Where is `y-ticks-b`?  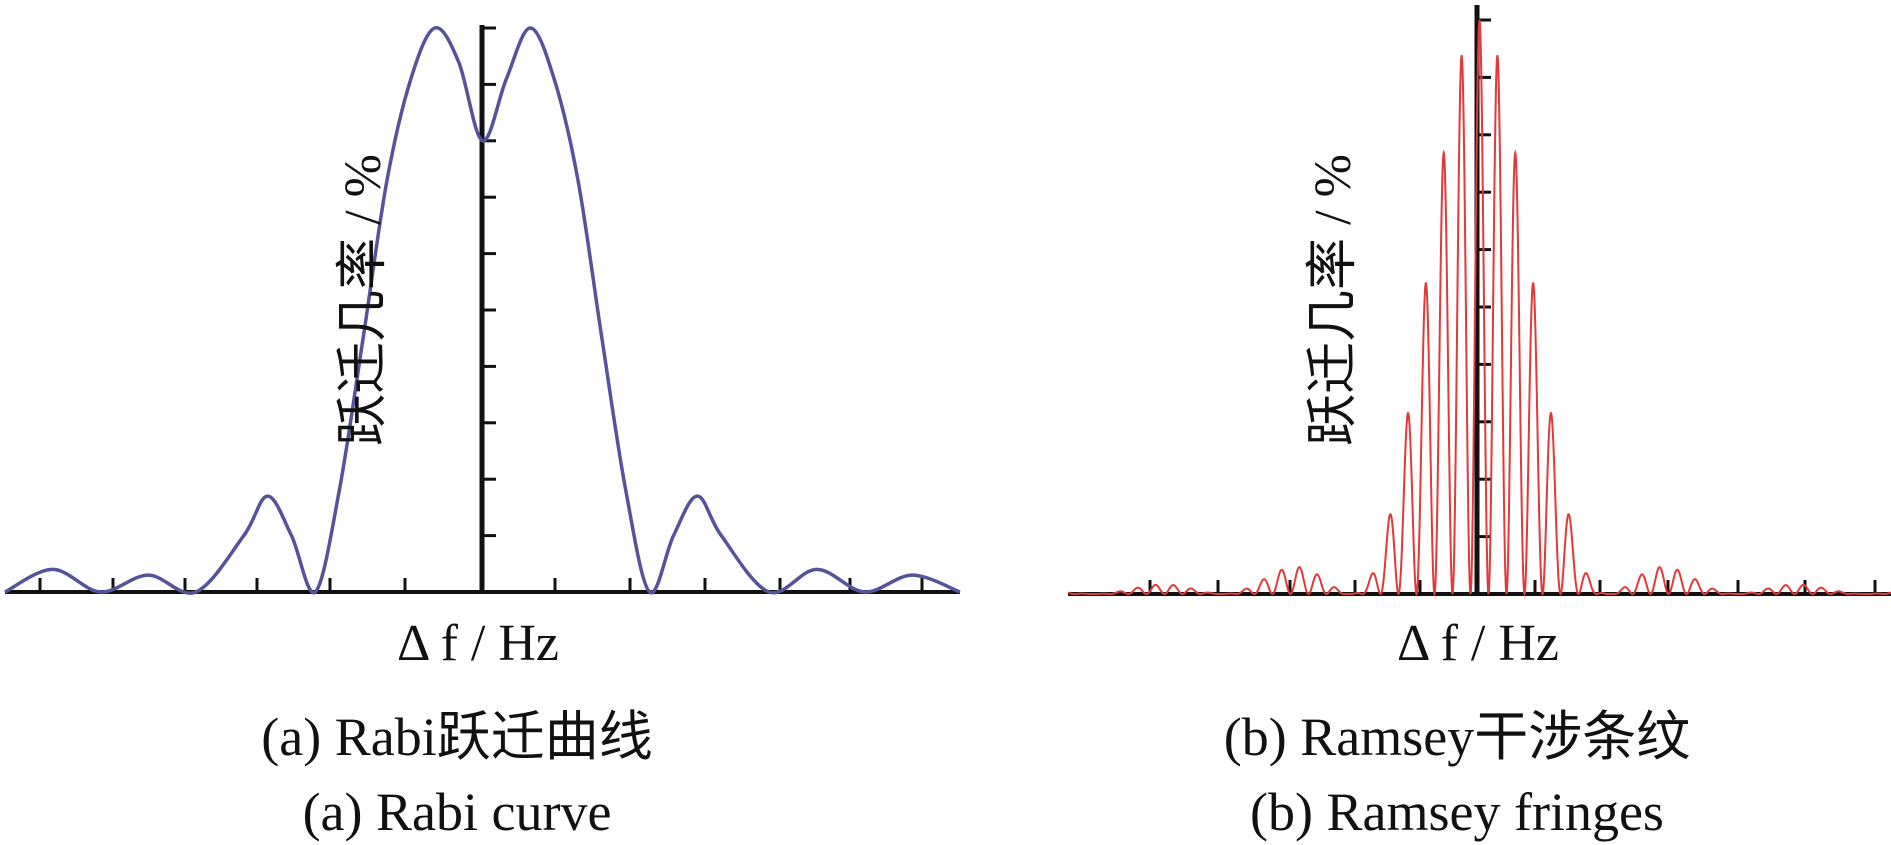 y-ticks-b is located at coordinates (1484, 278).